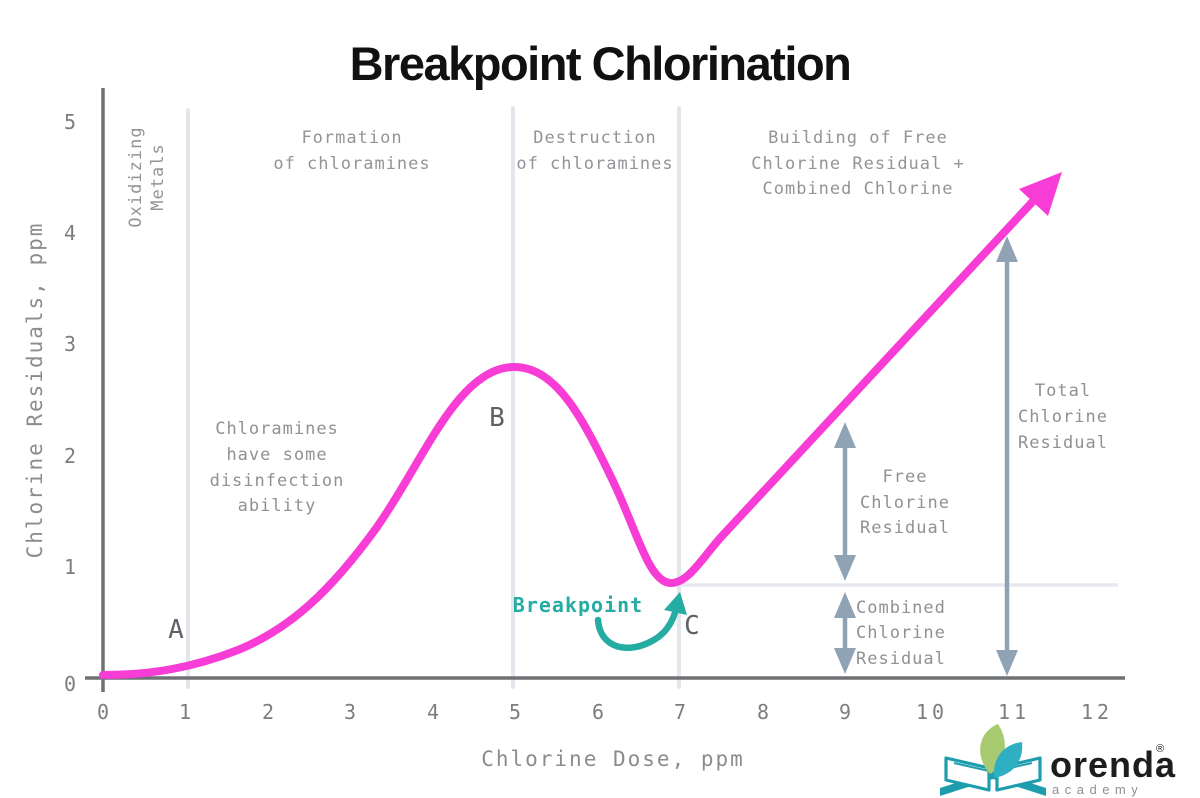 Image resolution: width=1200 pixels, height=798 pixels. I want to click on combined-residual-label: Combined Chlorine Residual, so click(901, 633).